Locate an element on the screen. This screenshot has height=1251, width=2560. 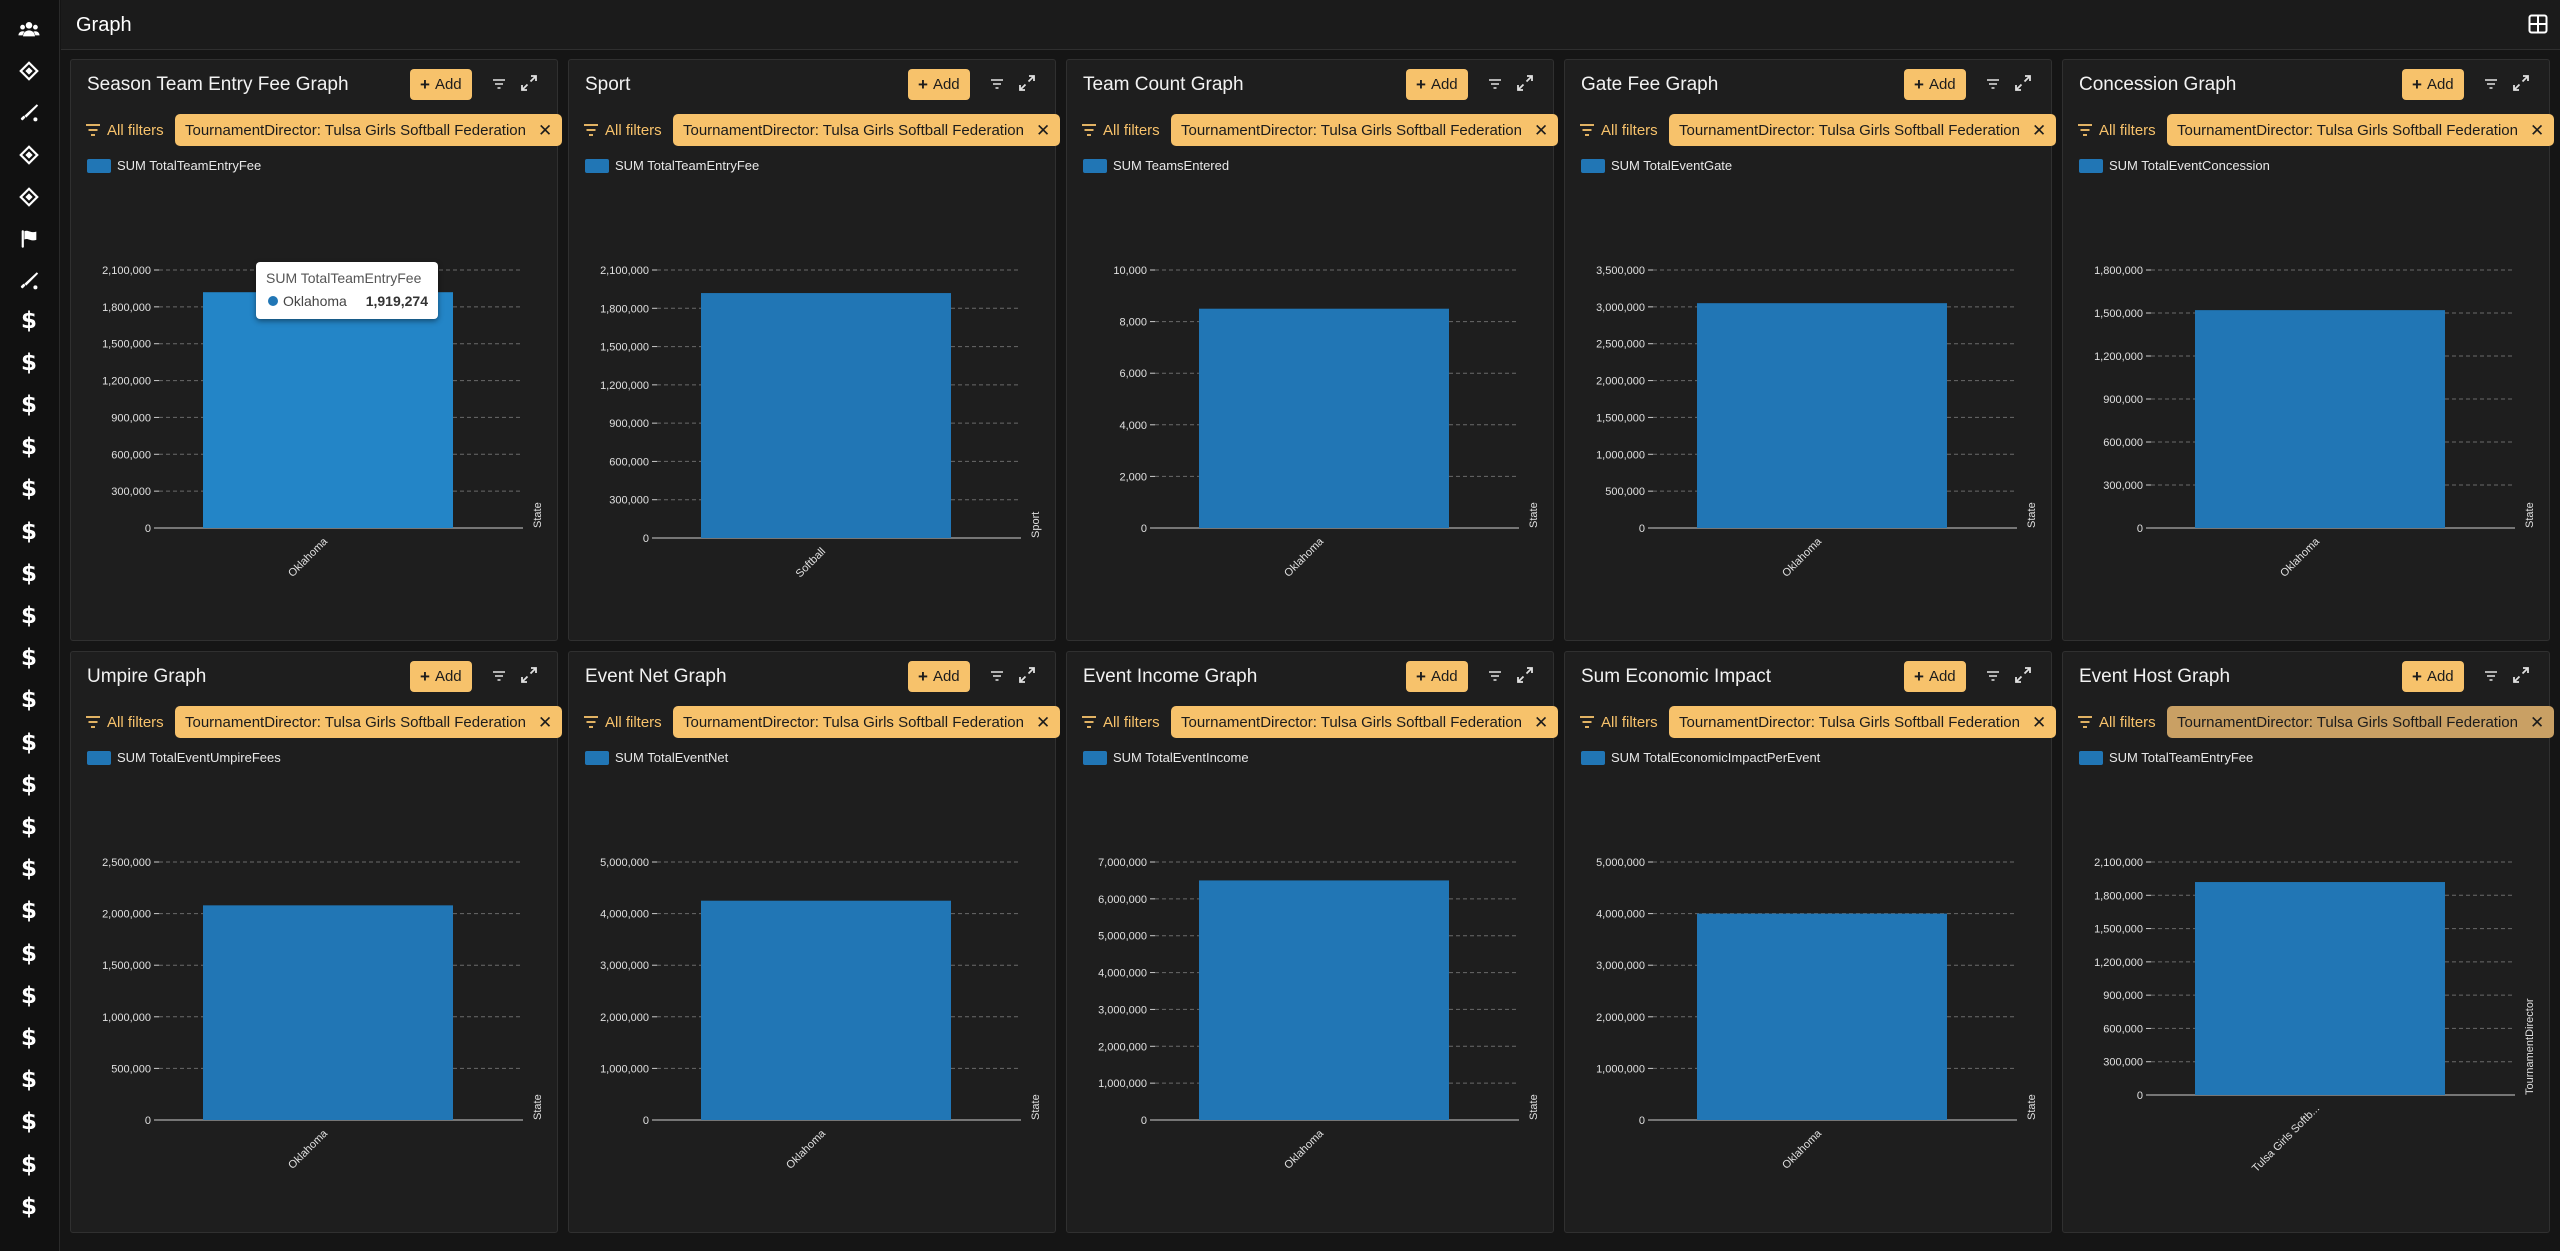
layout-grid-icon is located at coordinates (2538, 24).